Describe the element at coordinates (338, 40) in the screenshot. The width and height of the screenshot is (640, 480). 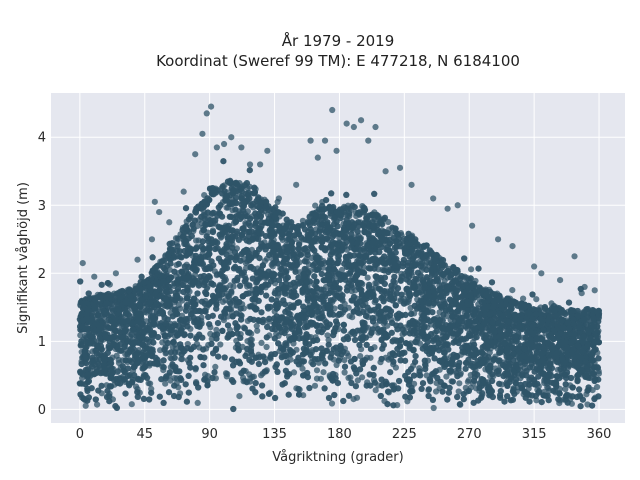
I see `chart-title: År 1979 - 2019` at that location.